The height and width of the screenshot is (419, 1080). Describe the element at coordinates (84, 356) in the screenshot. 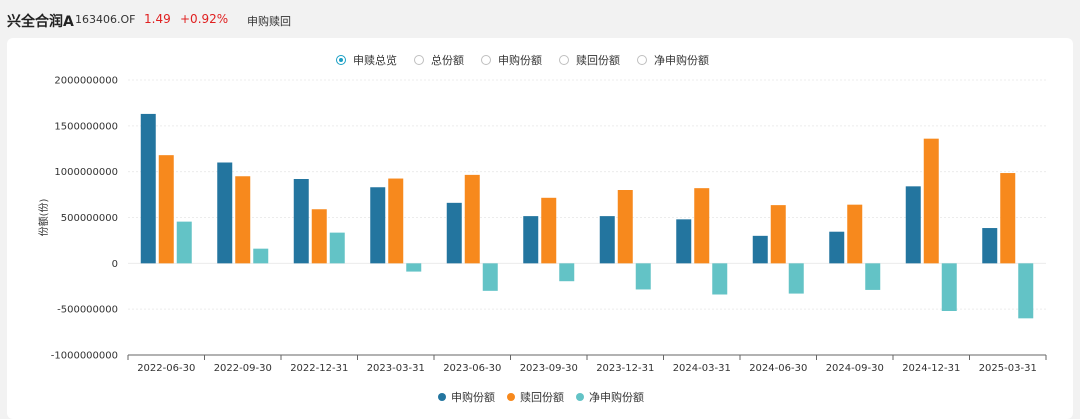

I see `y-tick-label: -1000000000` at that location.